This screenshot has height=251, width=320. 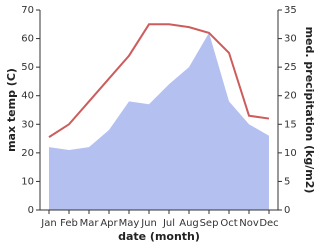 What do you see at coordinates (228, 223) in the screenshot?
I see `x-tick-label: Oct` at bounding box center [228, 223].